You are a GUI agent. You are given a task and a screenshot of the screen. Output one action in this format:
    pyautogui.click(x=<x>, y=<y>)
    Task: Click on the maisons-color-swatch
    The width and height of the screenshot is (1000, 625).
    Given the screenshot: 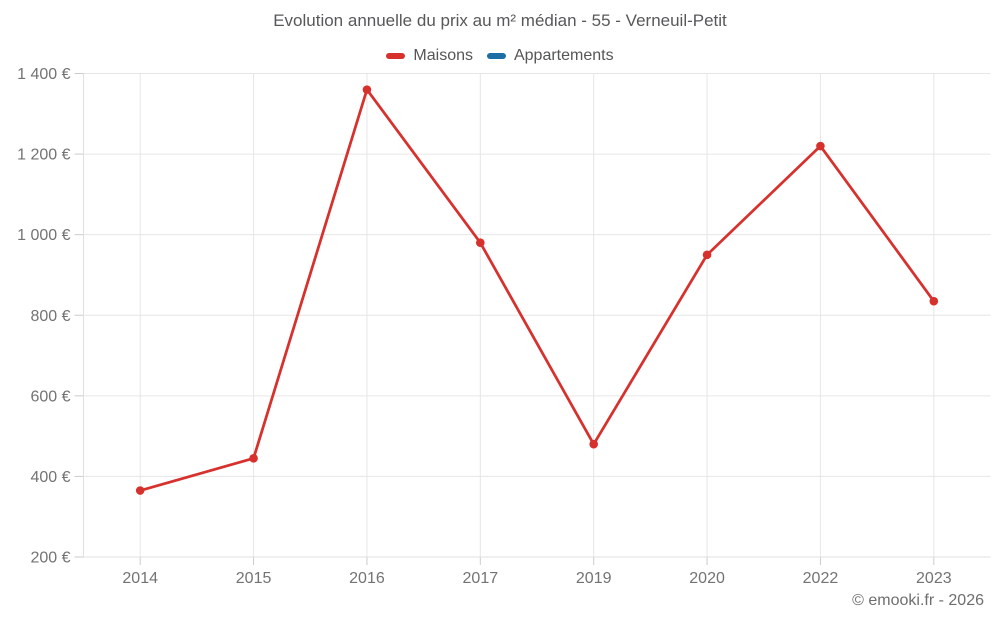 What is the action you would take?
    pyautogui.click(x=396, y=56)
    